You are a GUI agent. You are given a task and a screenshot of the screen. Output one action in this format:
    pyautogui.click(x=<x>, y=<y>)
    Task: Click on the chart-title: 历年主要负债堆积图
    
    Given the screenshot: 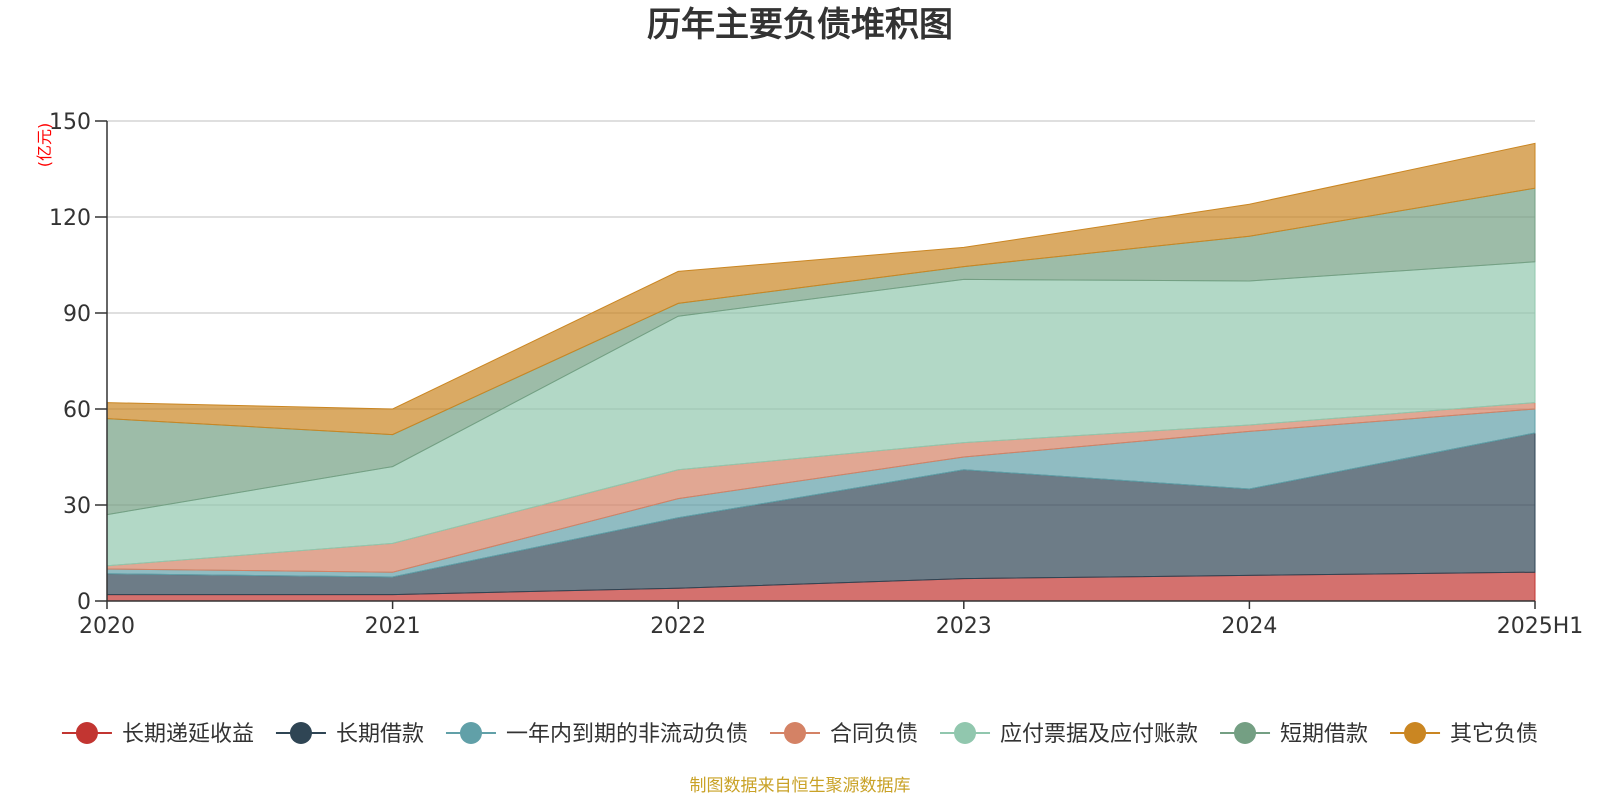 What is the action you would take?
    pyautogui.click(x=800, y=25)
    